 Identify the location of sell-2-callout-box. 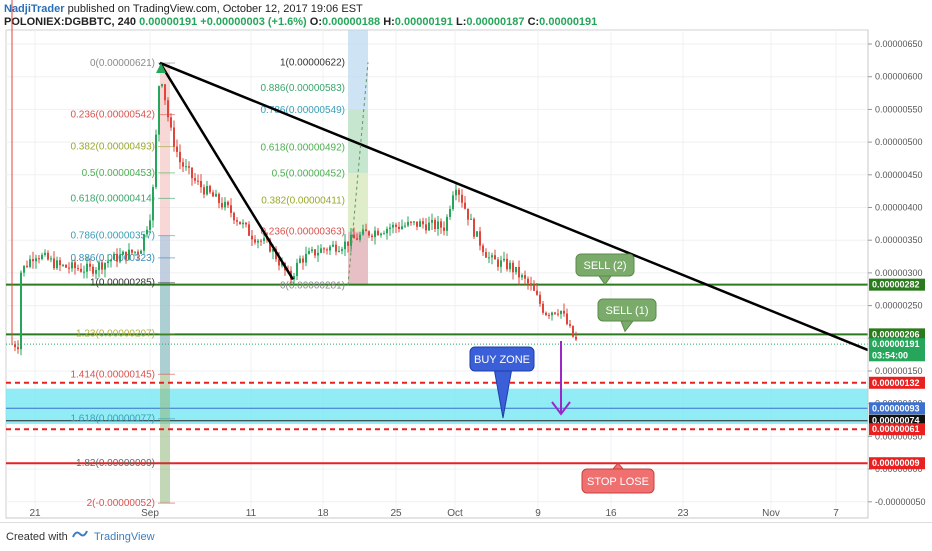
(605, 265).